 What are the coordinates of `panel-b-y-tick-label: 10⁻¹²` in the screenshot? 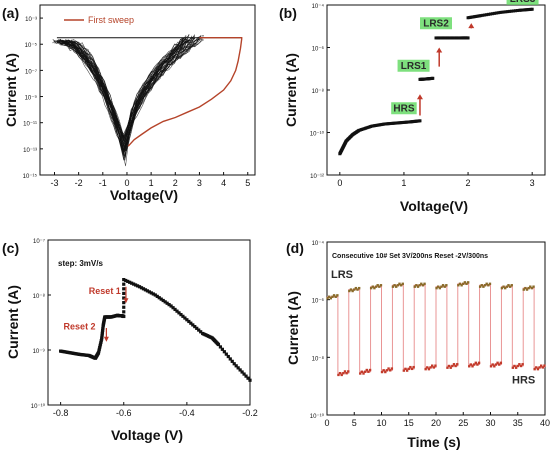 It's located at (317, 177).